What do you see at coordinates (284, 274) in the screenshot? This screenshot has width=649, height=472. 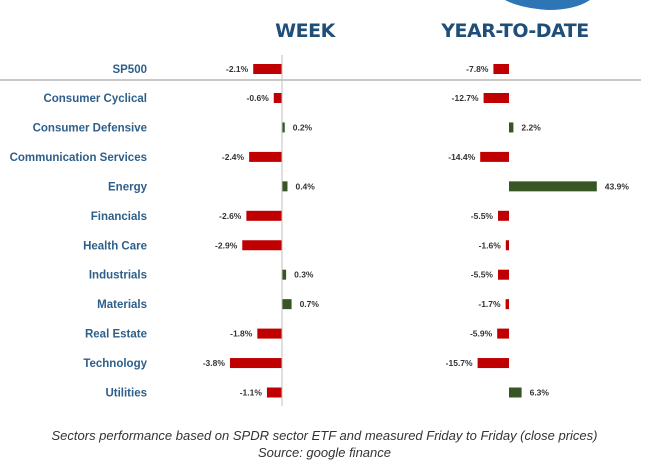 I see `week-bar-industrials` at bounding box center [284, 274].